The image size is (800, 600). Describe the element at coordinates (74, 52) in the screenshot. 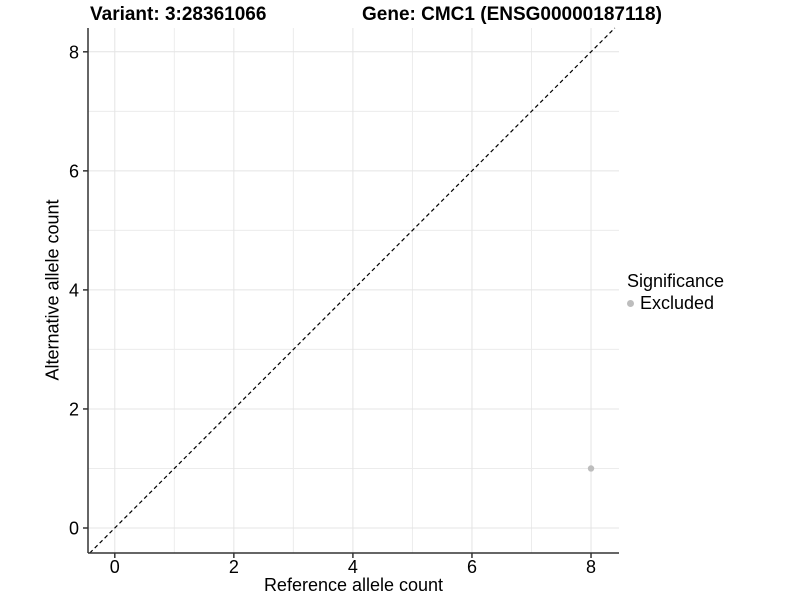

I see `y-tick-label: 8` at that location.